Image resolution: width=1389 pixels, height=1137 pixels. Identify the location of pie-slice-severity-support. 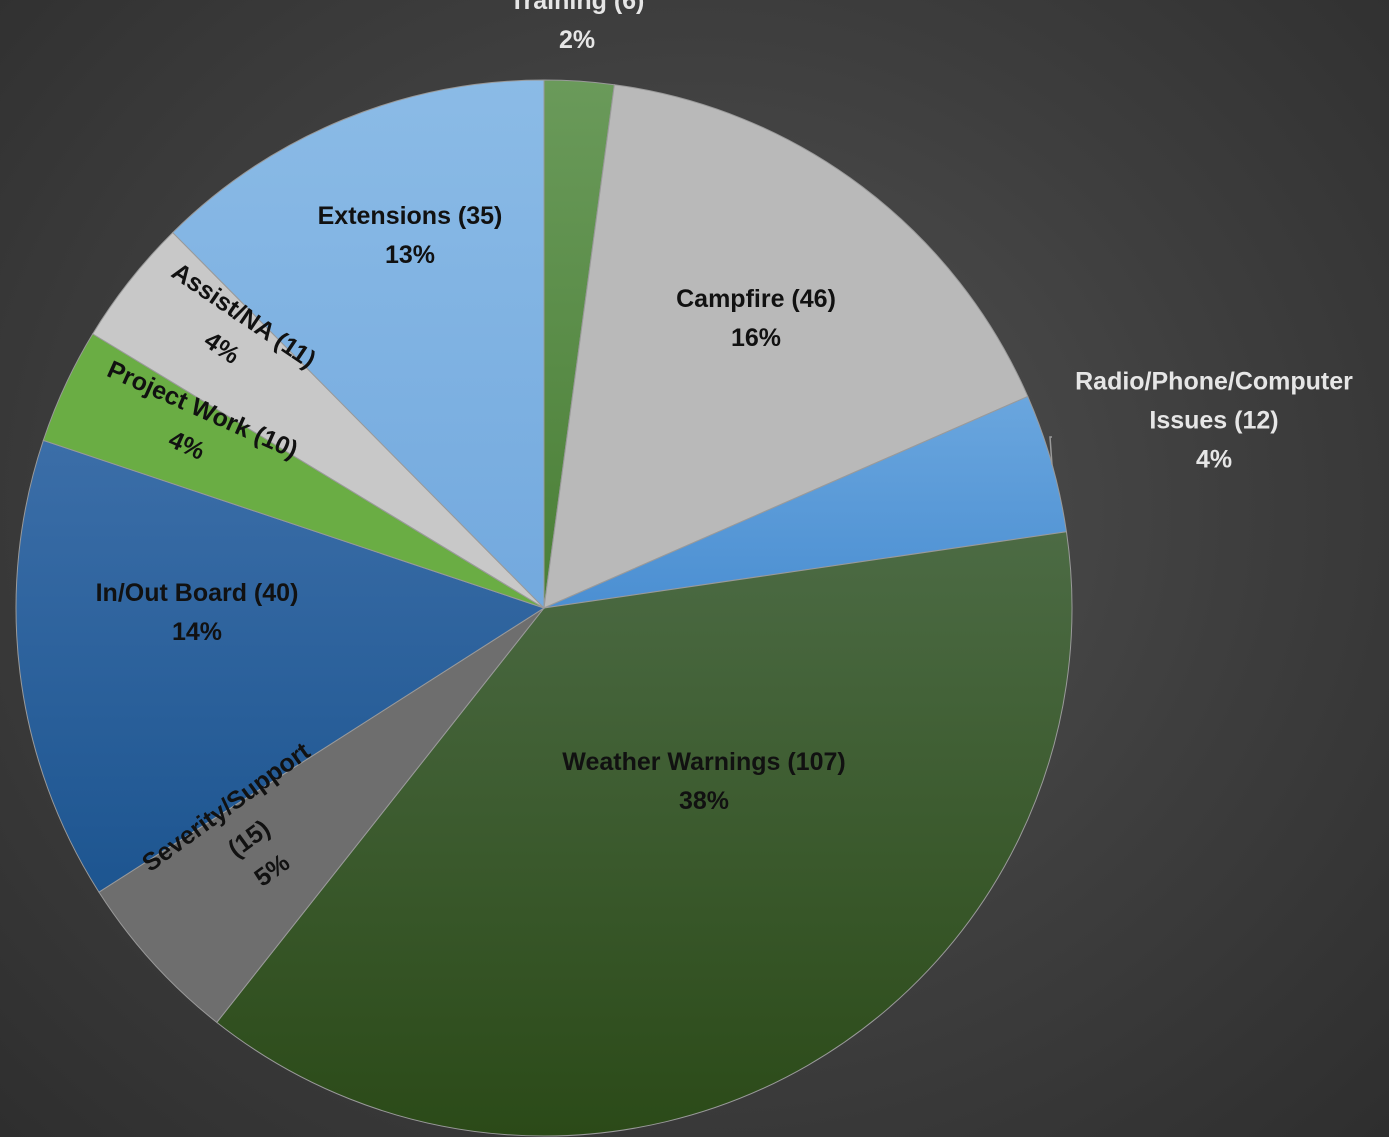
(321, 815).